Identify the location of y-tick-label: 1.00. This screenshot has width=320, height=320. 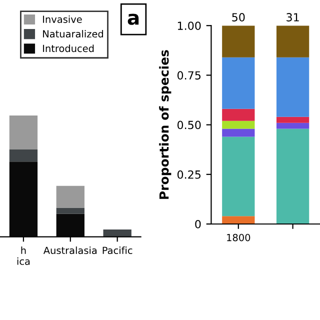
(189, 26).